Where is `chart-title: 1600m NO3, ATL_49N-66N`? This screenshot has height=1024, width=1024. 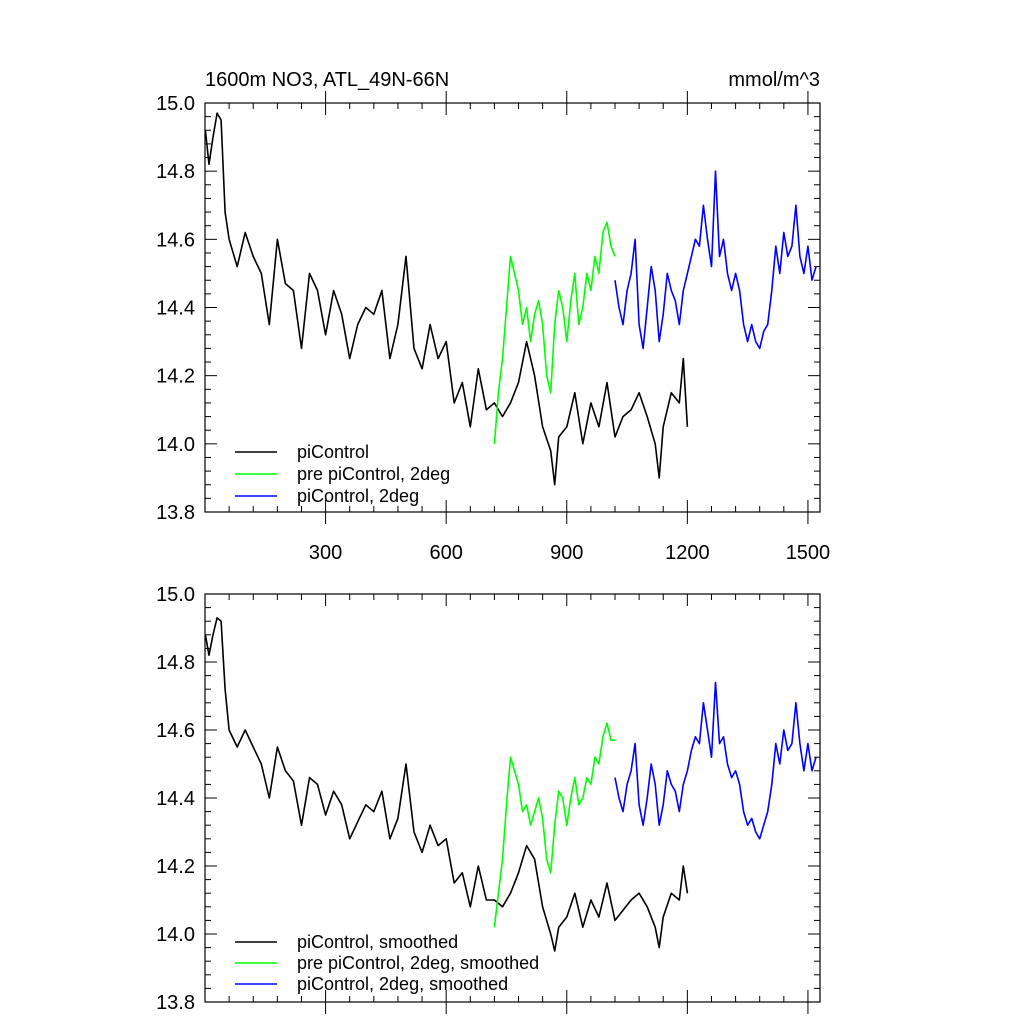
chart-title: 1600m NO3, ATL_49N-66N is located at coordinates (327, 80).